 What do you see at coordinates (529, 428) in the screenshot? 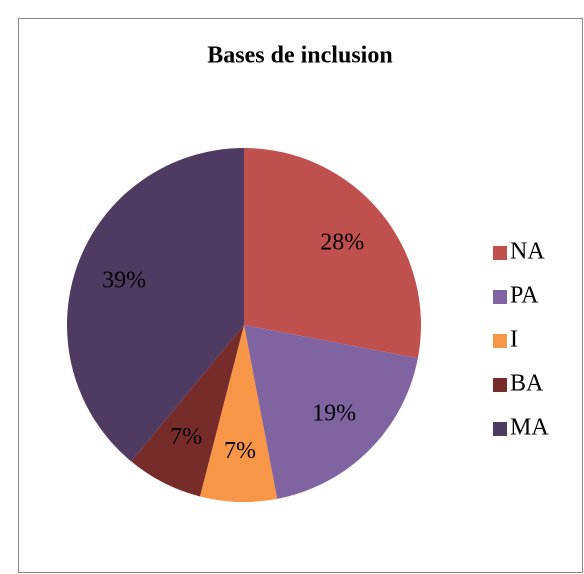
I see `legend-label: MA` at bounding box center [529, 428].